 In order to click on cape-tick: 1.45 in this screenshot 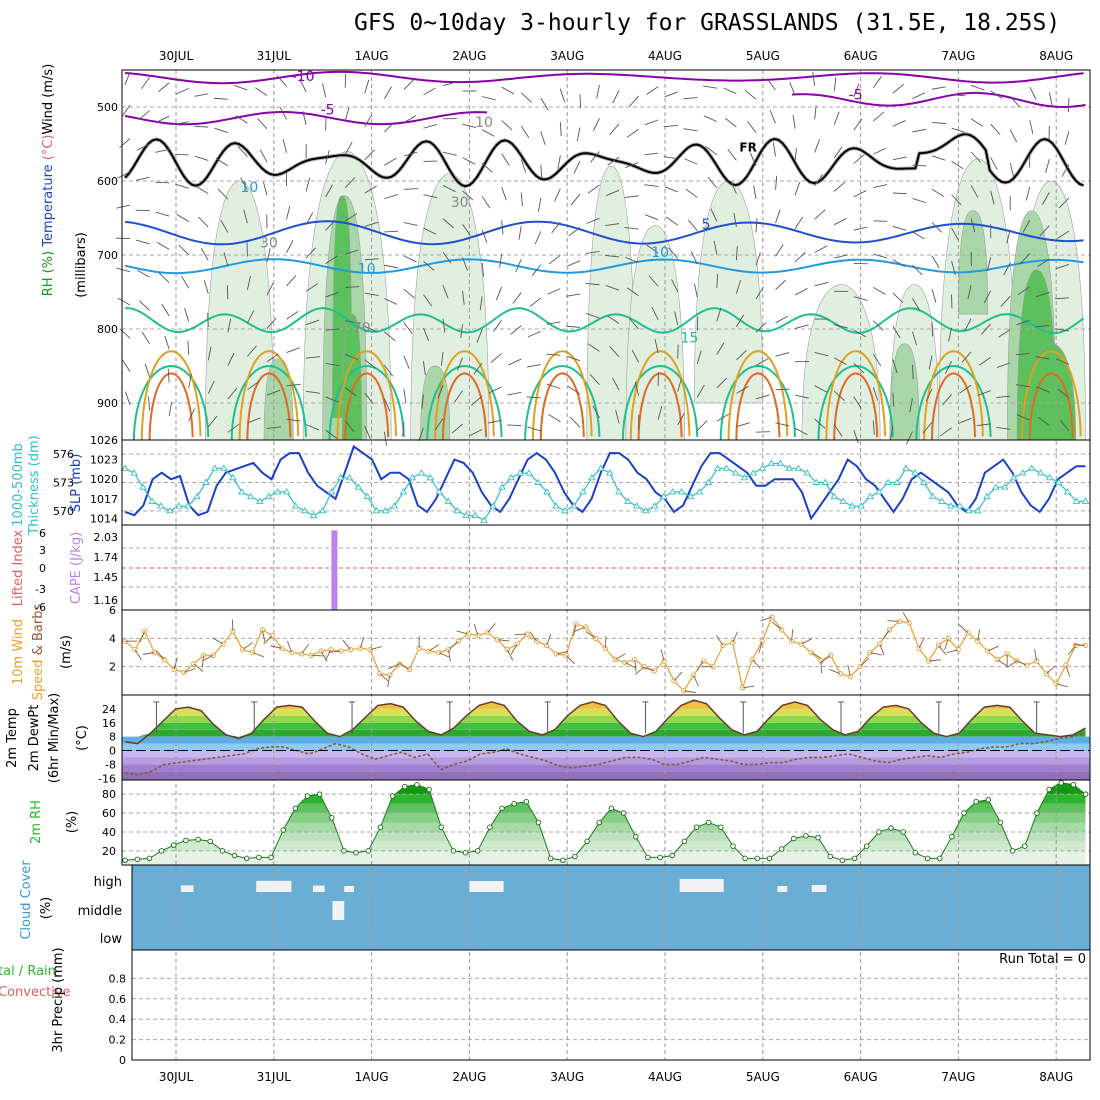, I will do `click(106, 577)`.